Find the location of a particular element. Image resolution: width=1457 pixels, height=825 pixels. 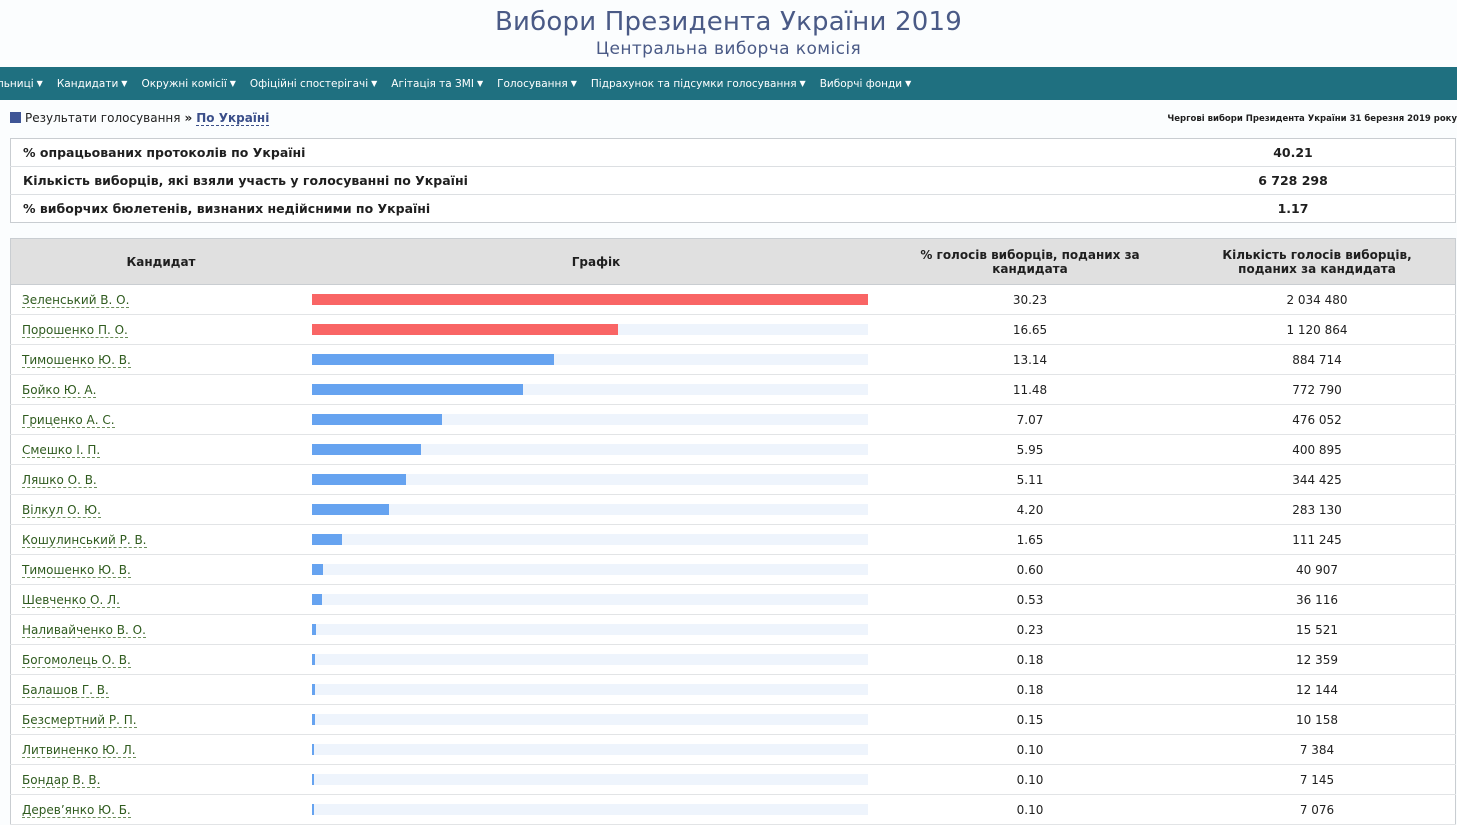

candidate-link: Вілкул О. Ю. is located at coordinates (61, 510).